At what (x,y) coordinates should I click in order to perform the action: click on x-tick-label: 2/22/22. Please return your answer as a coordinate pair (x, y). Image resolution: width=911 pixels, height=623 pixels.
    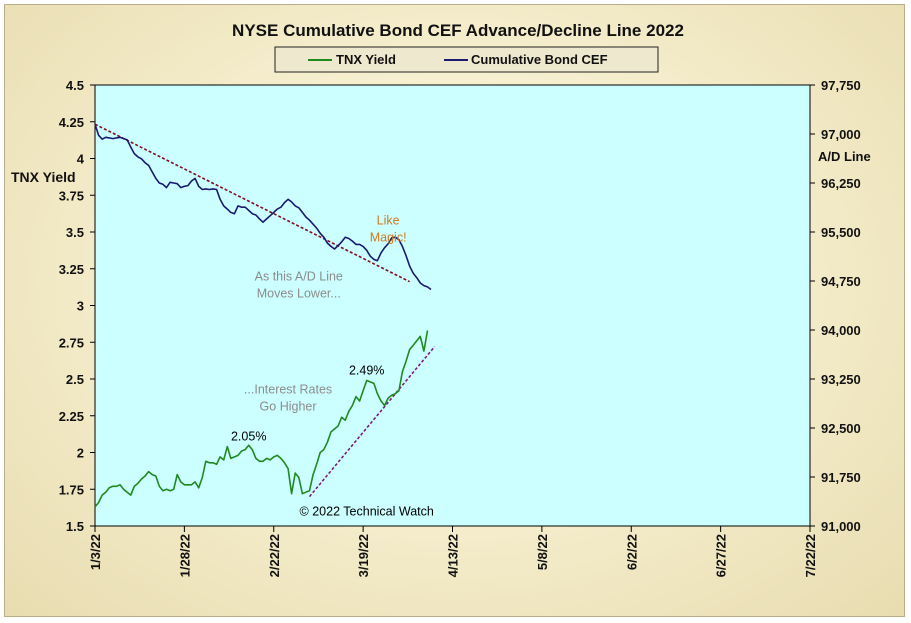
    Looking at the image, I should click on (274, 555).